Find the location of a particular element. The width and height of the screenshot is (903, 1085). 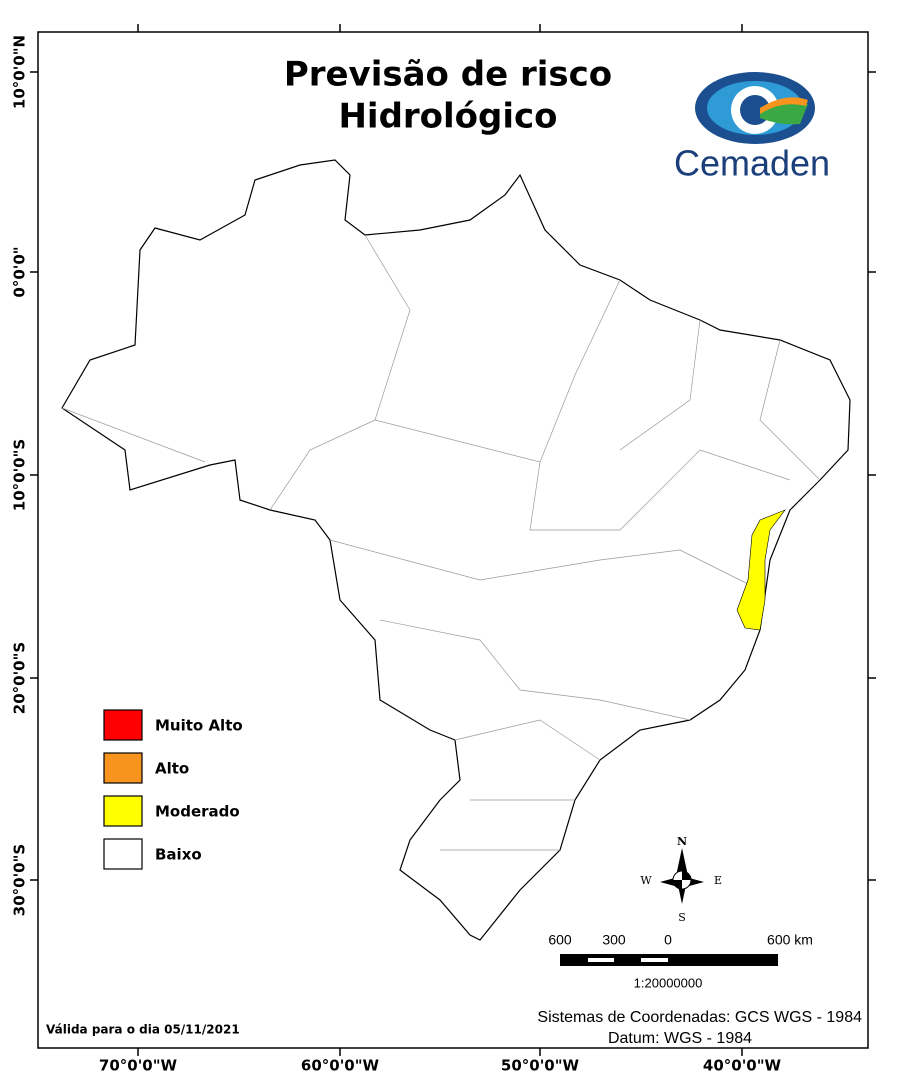

scale-label: 600 km is located at coordinates (790, 940).